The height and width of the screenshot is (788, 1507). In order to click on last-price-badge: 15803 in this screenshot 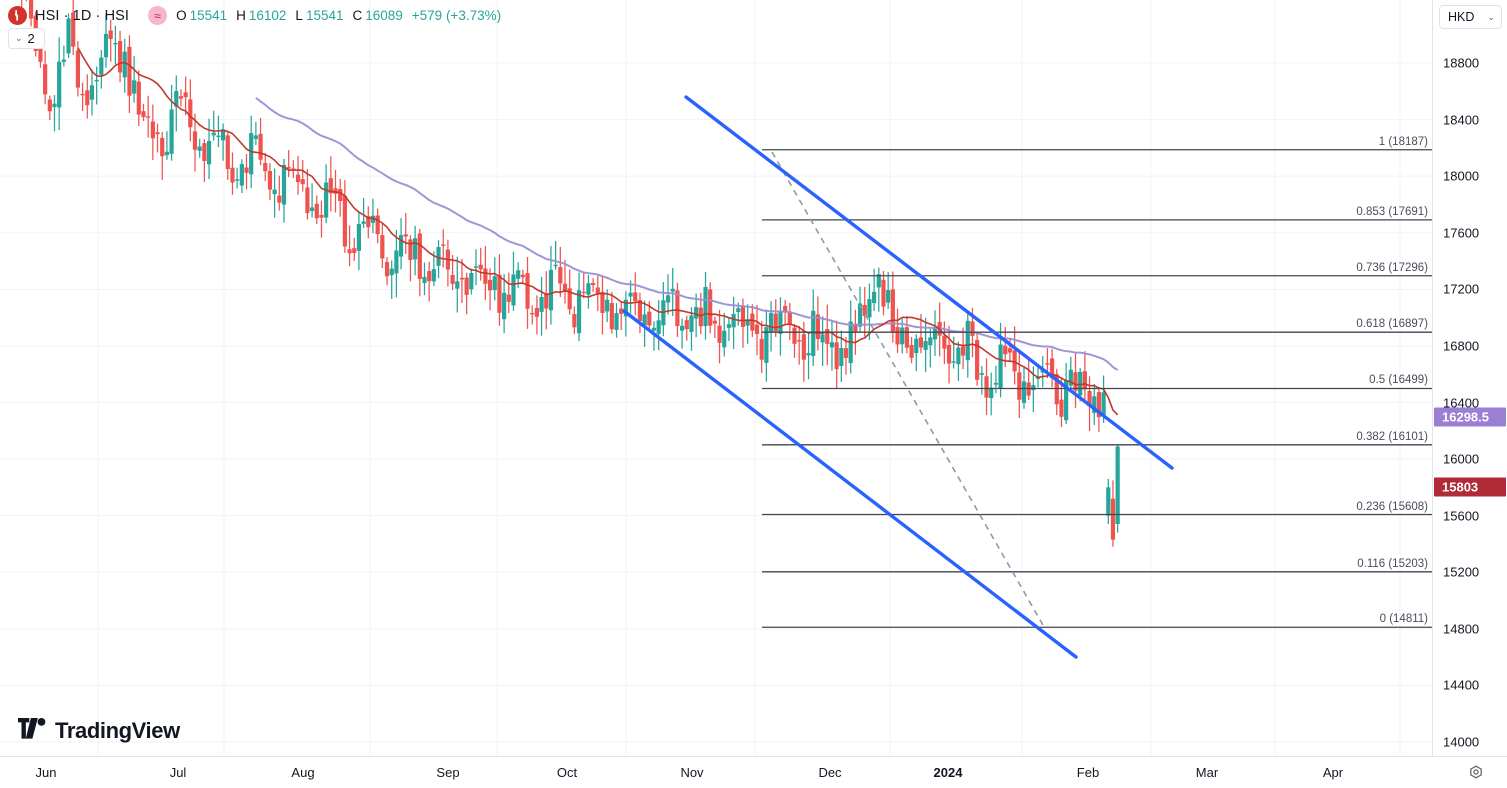, I will do `click(1470, 487)`.